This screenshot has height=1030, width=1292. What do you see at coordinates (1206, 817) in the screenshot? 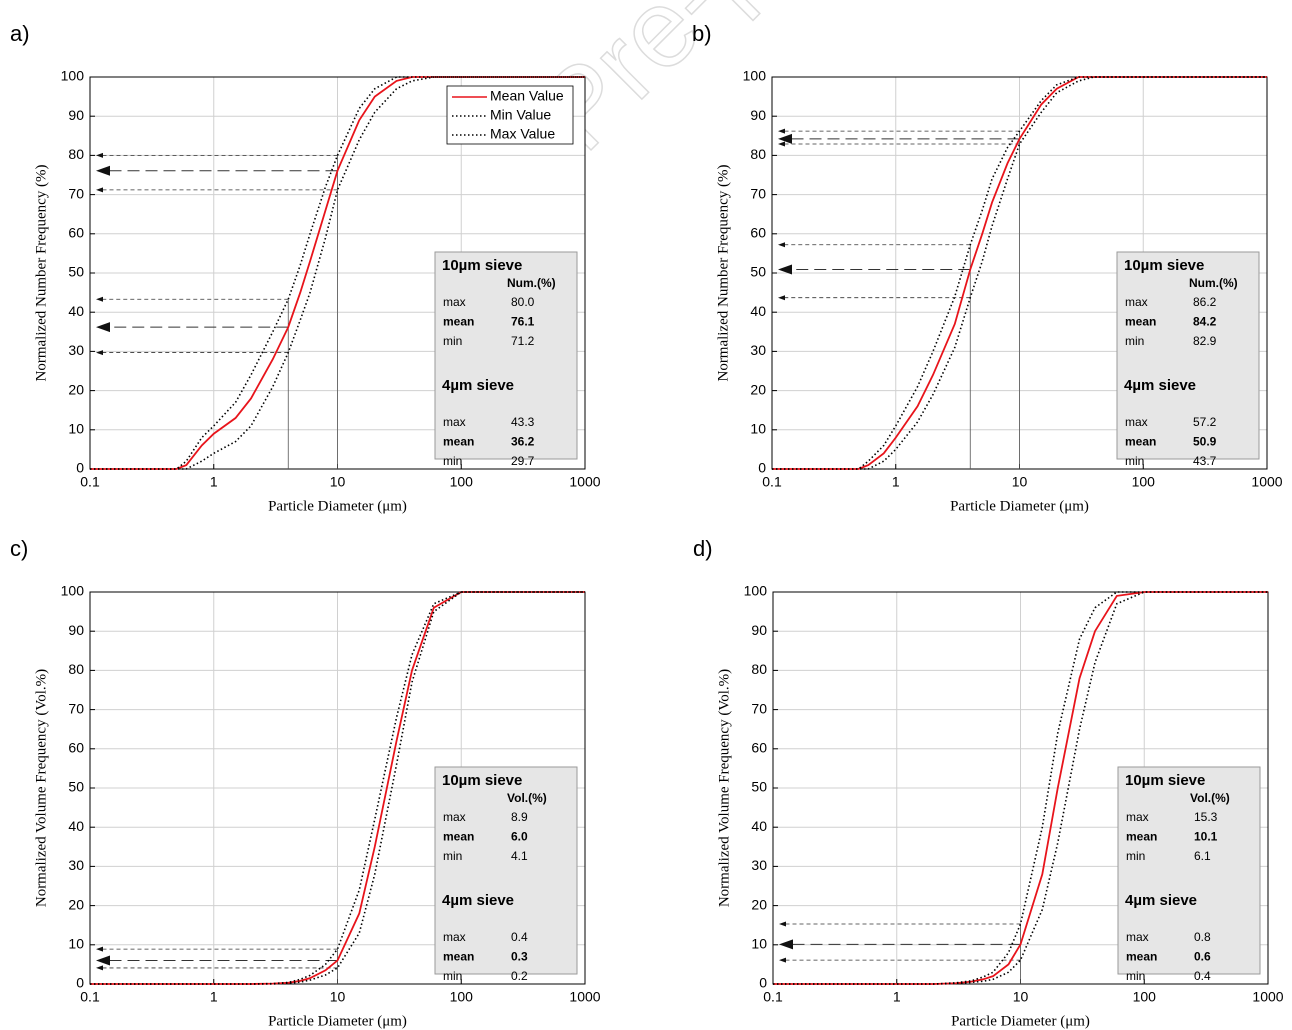
I see `row-value: 15.3` at bounding box center [1206, 817].